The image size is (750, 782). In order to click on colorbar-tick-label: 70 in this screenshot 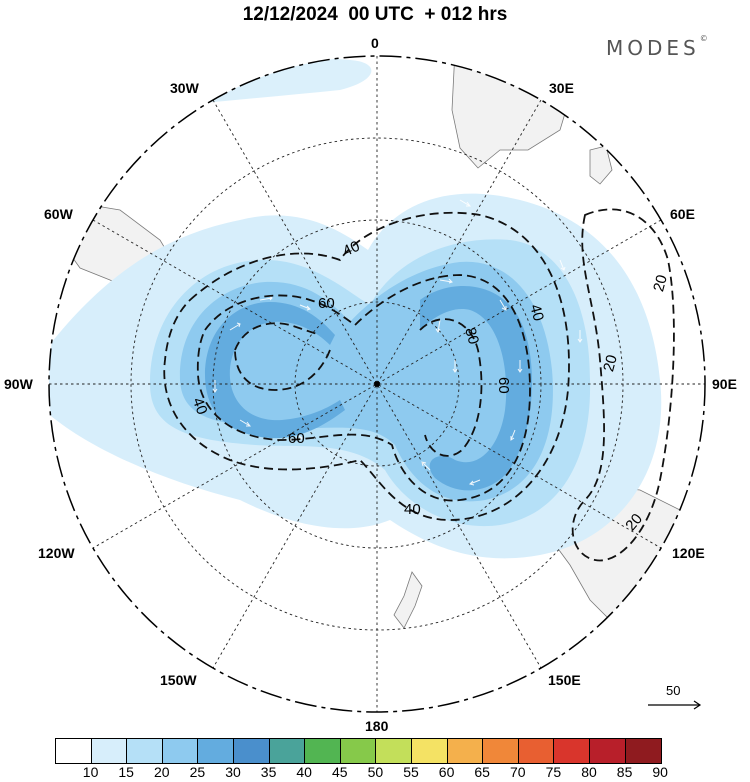, I will do `click(518, 772)`.